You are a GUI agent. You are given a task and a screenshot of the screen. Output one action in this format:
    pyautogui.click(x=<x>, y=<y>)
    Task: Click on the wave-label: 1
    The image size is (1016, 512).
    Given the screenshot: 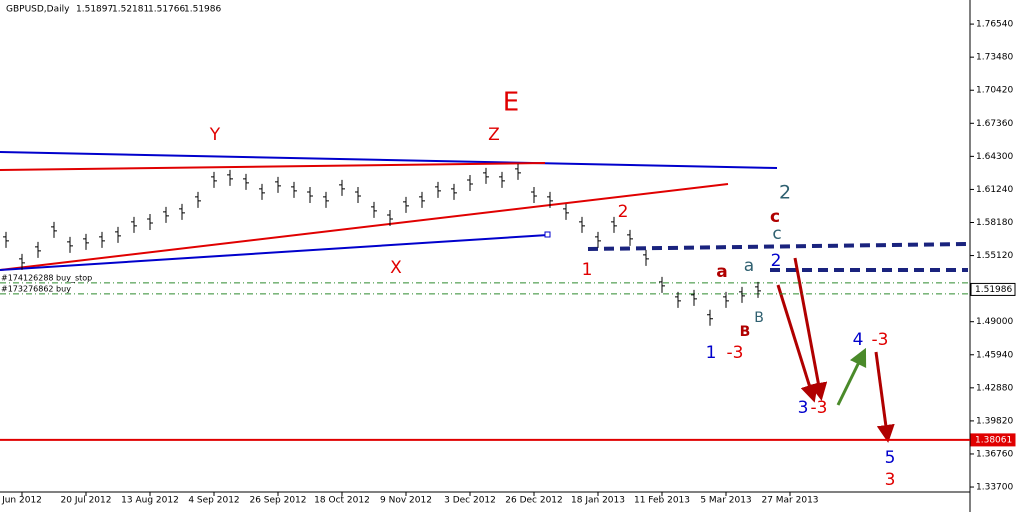 What is the action you would take?
    pyautogui.click(x=711, y=353)
    